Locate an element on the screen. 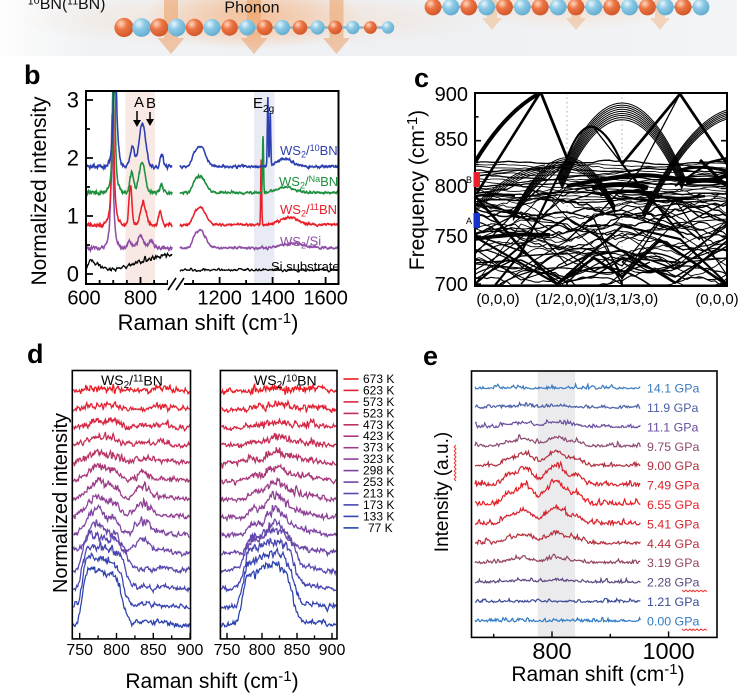 This screenshot has width=750, height=700. svg-text: 623 K is located at coordinates (378, 390).